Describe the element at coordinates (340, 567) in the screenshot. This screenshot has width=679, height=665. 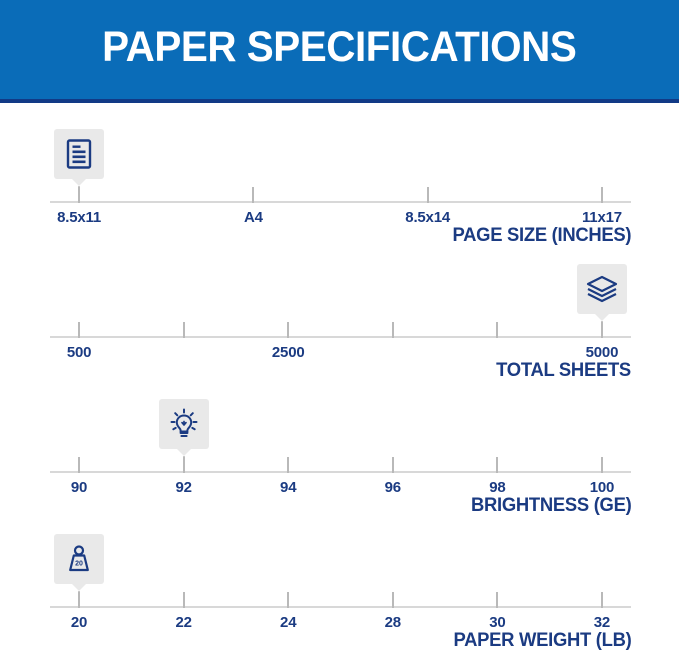
I see `marker-track-paper-weight: 20` at that location.